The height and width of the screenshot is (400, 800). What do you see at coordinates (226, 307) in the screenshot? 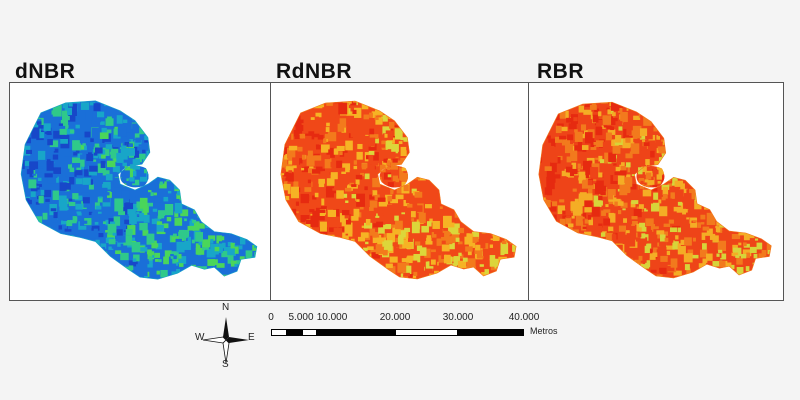
I see `compass-n-label: N` at bounding box center [226, 307].